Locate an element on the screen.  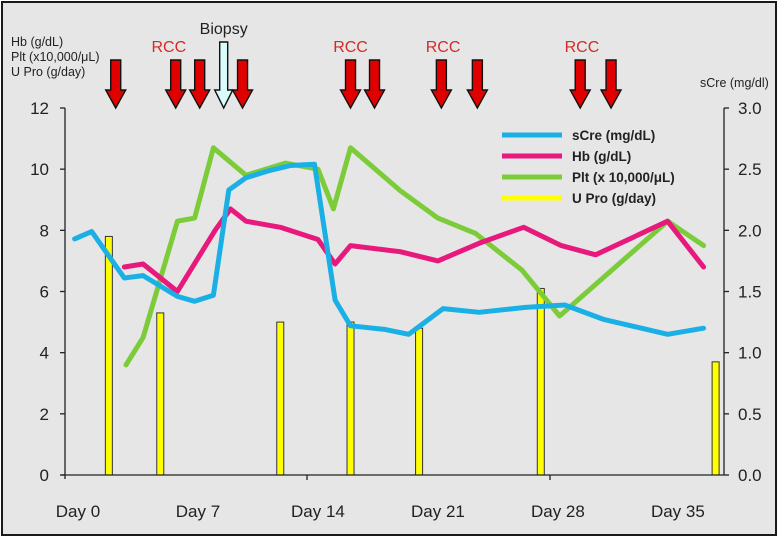
left-axis-title: Plt (x10,000/μL) is located at coordinates (55, 57).